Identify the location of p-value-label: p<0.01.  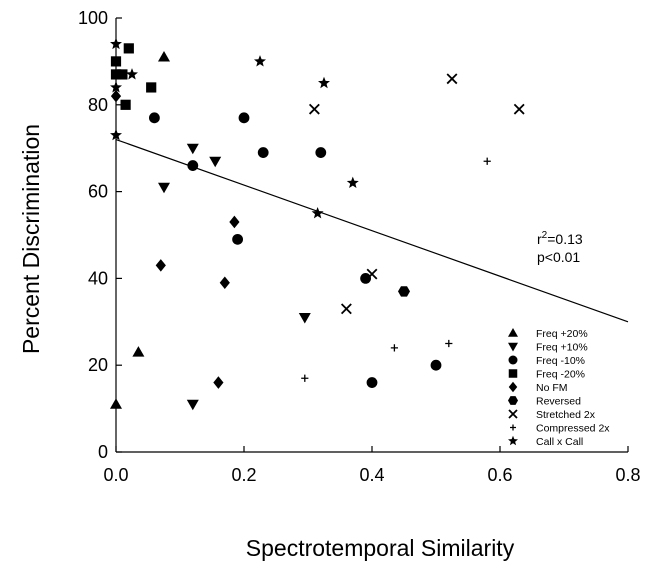
(558, 257).